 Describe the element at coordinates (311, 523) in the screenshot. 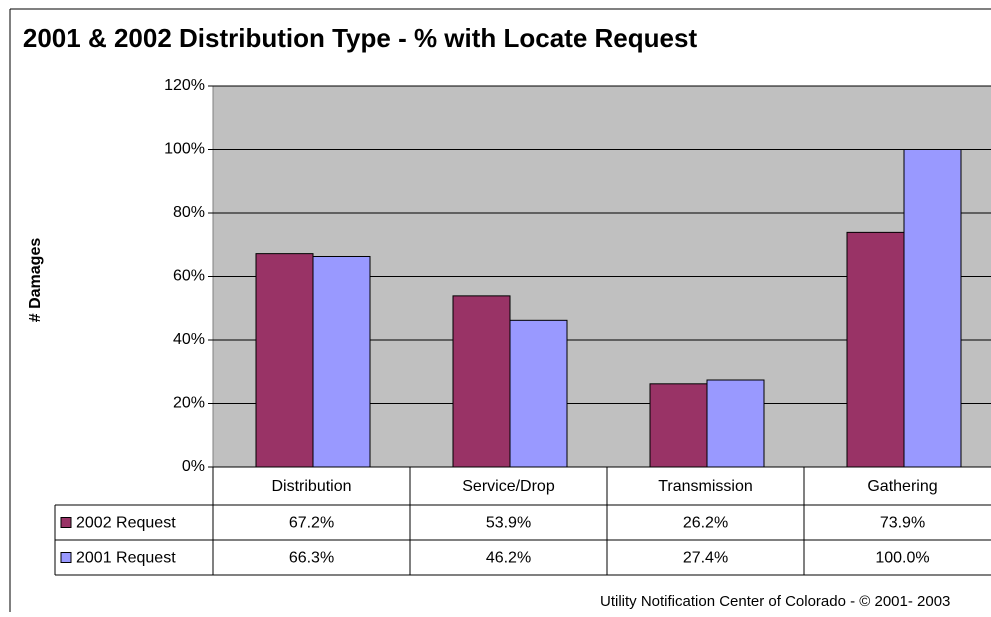

I see `table-value: 67.2%` at that location.